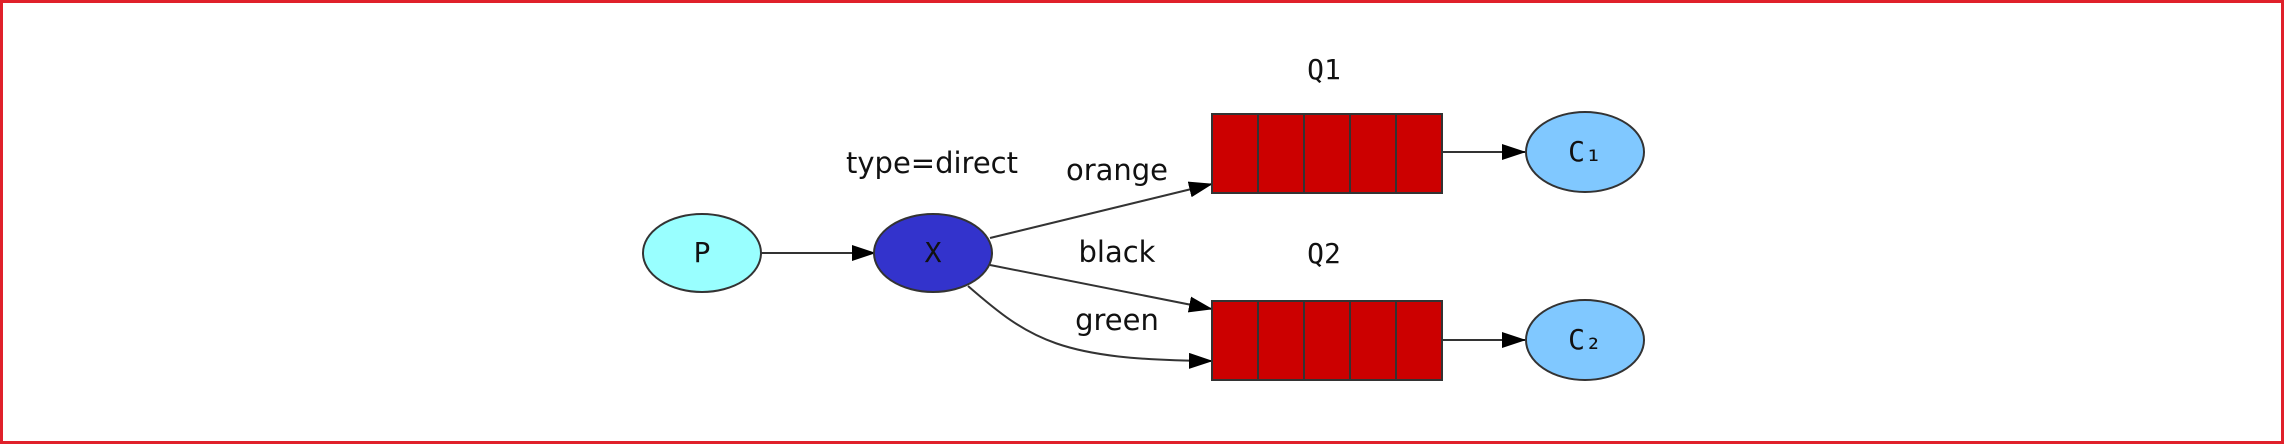  I want to click on queue2-label: Q2, so click(1324, 253).